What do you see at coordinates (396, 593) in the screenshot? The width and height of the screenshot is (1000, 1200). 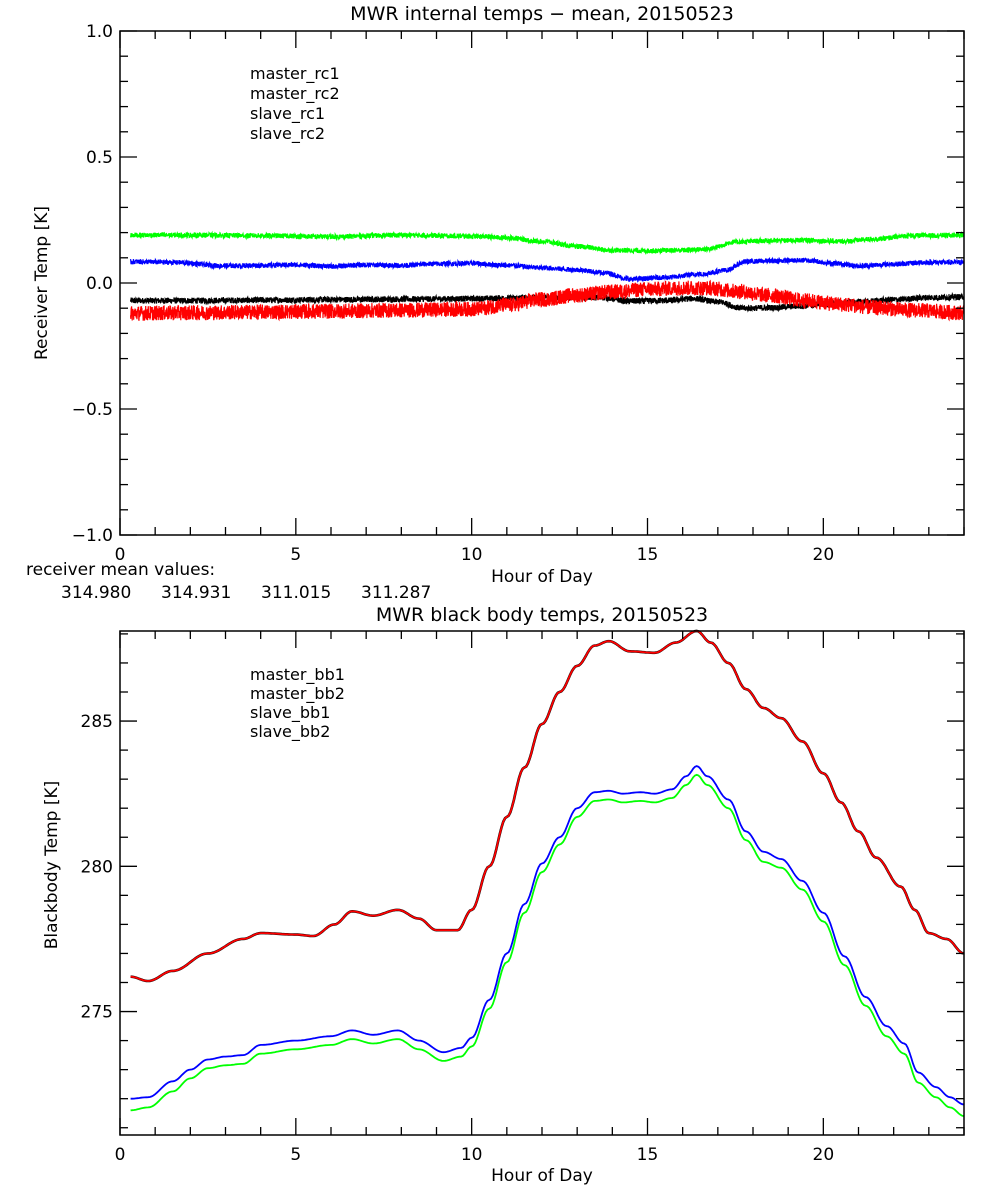 I see `receiver-mean-value: 311.287` at bounding box center [396, 593].